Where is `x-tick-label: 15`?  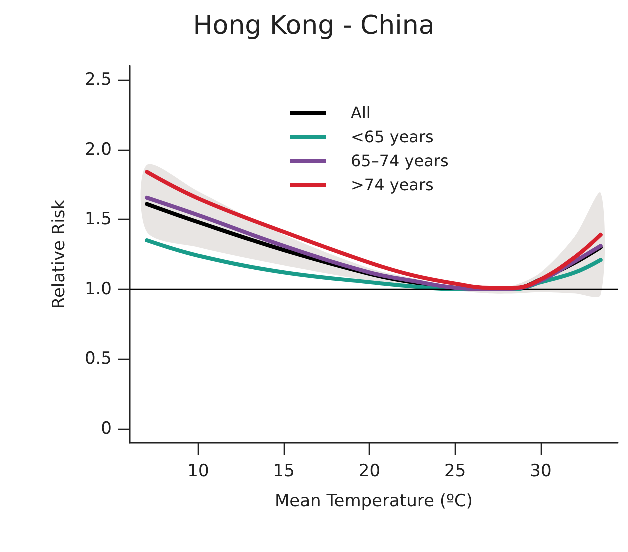 x-tick-label: 15 is located at coordinates (284, 472).